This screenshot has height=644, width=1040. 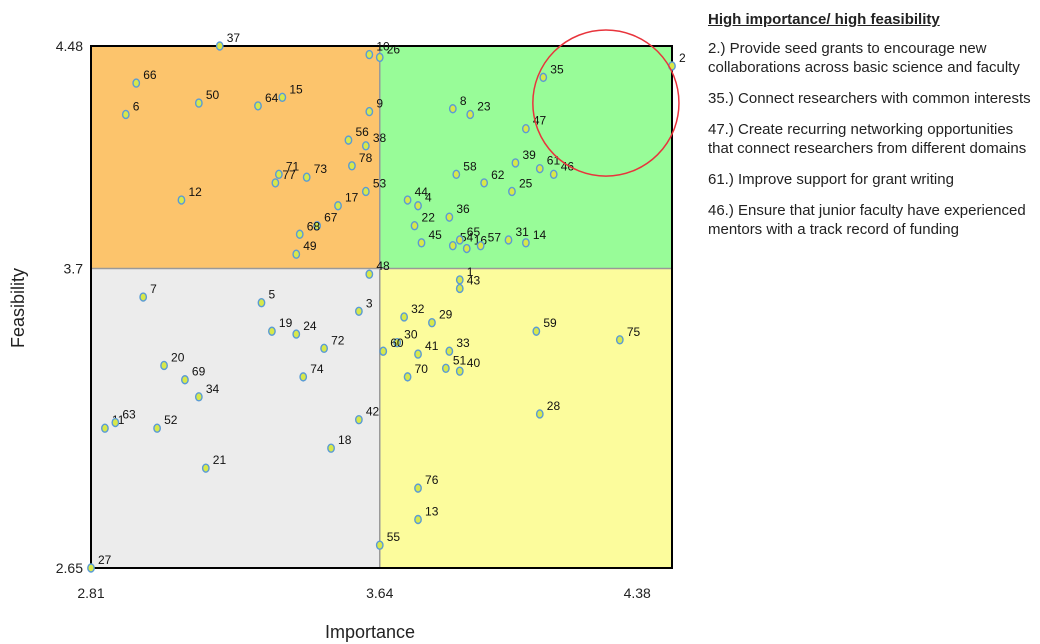 I want to click on point-label-32: 32, so click(x=418, y=309).